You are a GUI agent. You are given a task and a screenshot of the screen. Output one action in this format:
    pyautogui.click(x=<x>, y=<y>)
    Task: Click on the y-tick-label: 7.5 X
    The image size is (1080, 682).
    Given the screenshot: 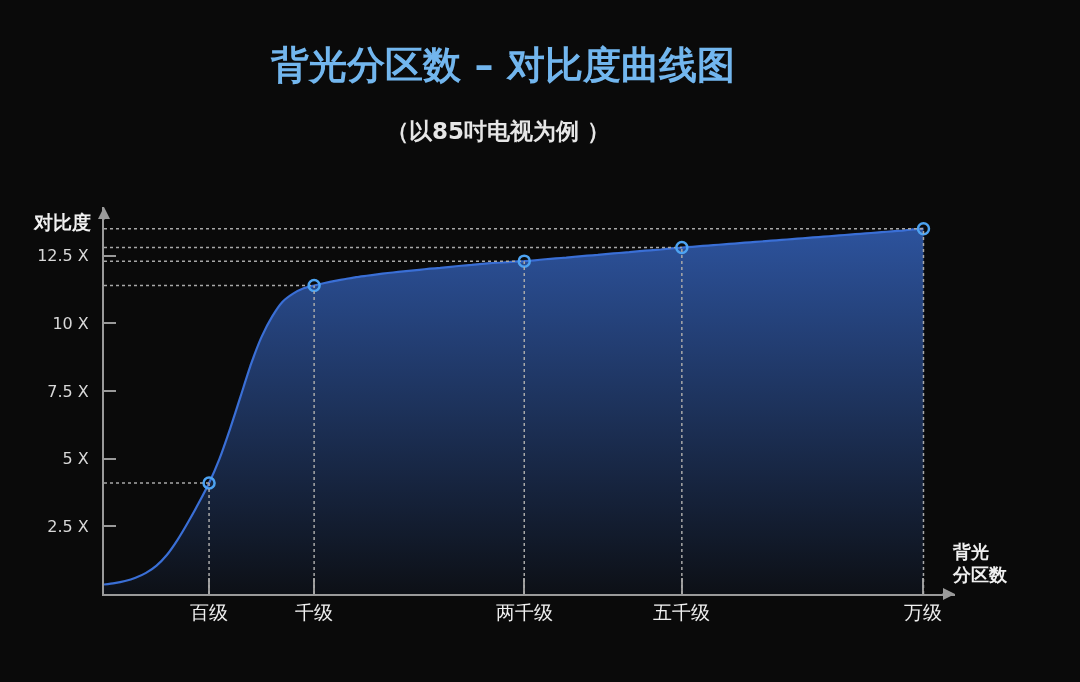 What is the action you would take?
    pyautogui.click(x=68, y=391)
    